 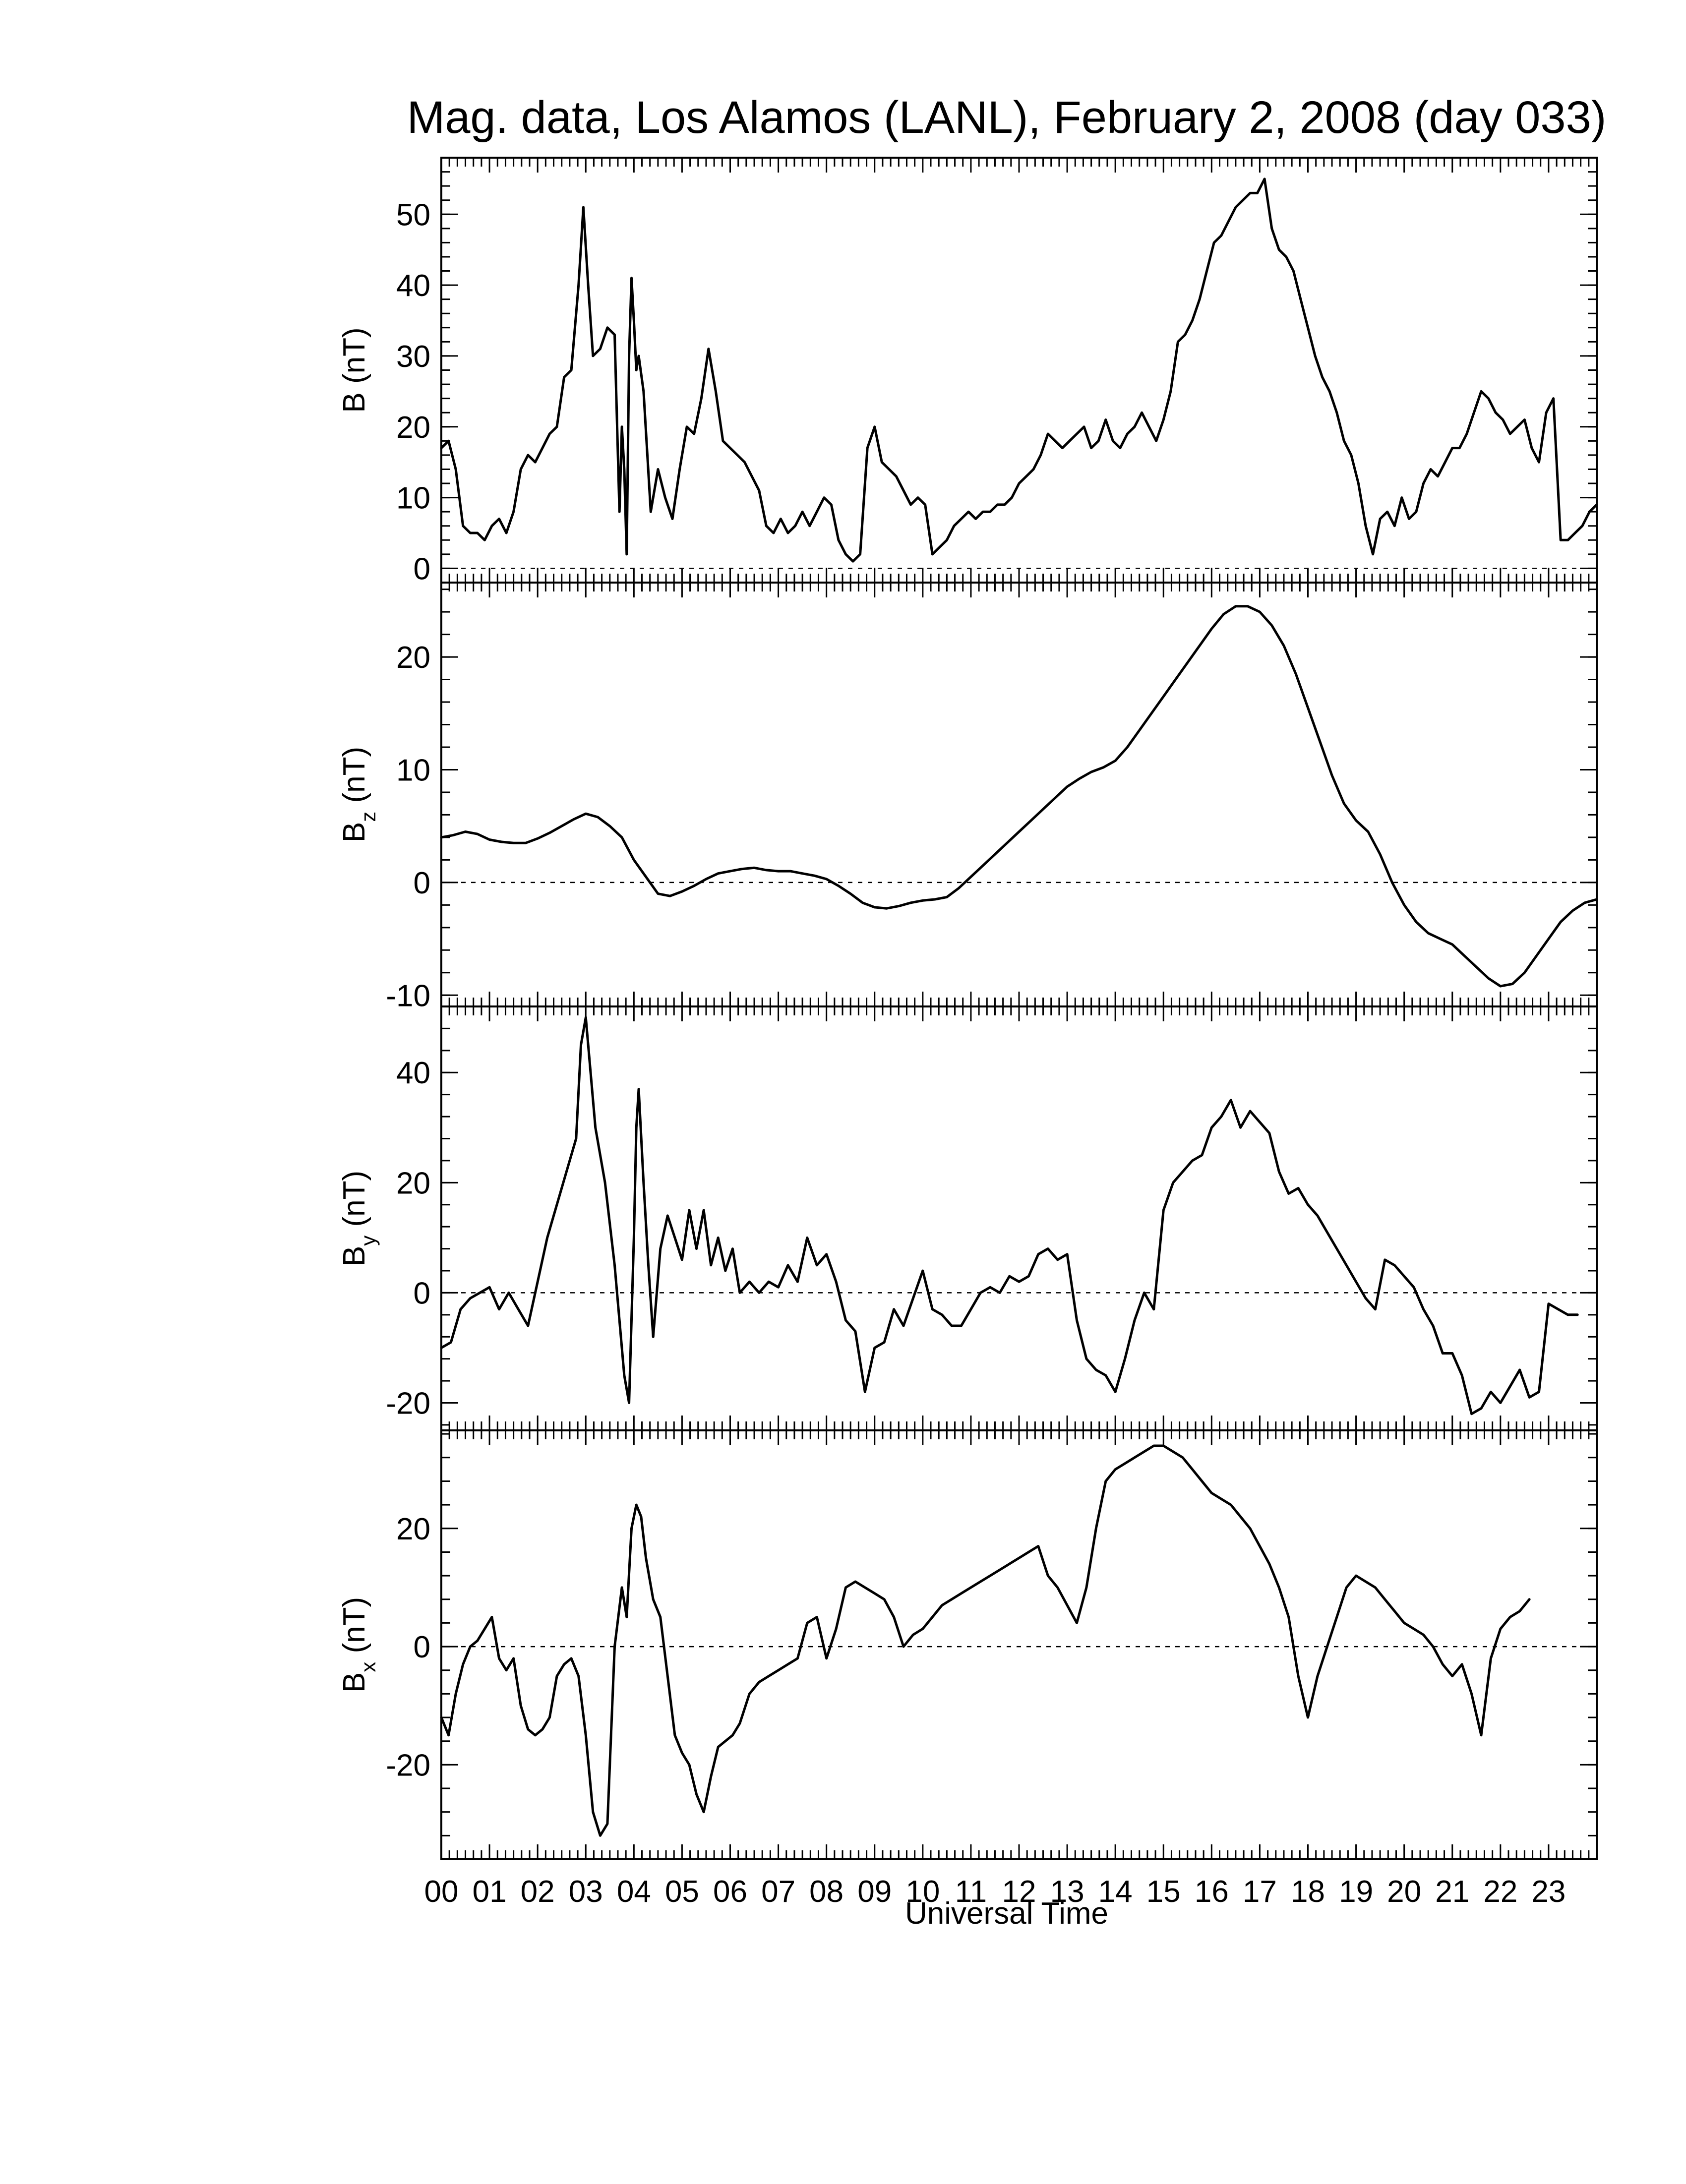 What do you see at coordinates (875, 1892) in the screenshot?
I see `x-tick-label: 09` at bounding box center [875, 1892].